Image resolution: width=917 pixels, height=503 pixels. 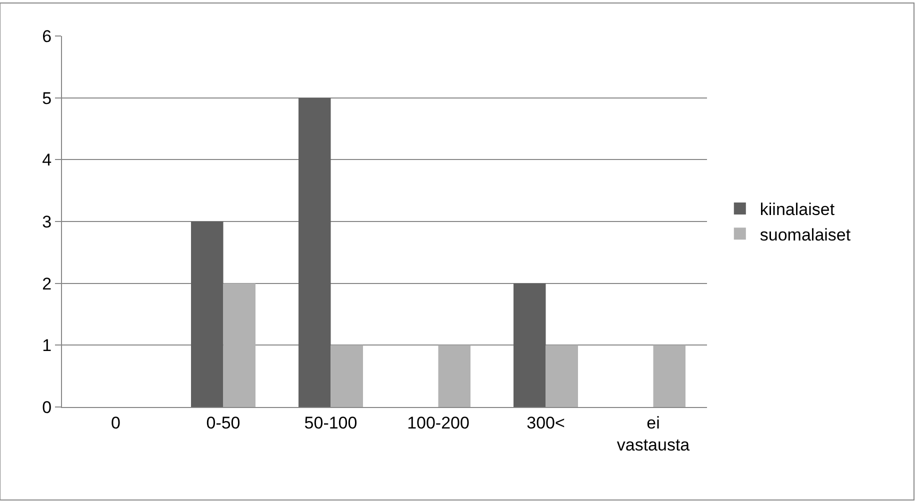 What do you see at coordinates (797, 210) in the screenshot?
I see `legend-label: kiinalaiset` at bounding box center [797, 210].